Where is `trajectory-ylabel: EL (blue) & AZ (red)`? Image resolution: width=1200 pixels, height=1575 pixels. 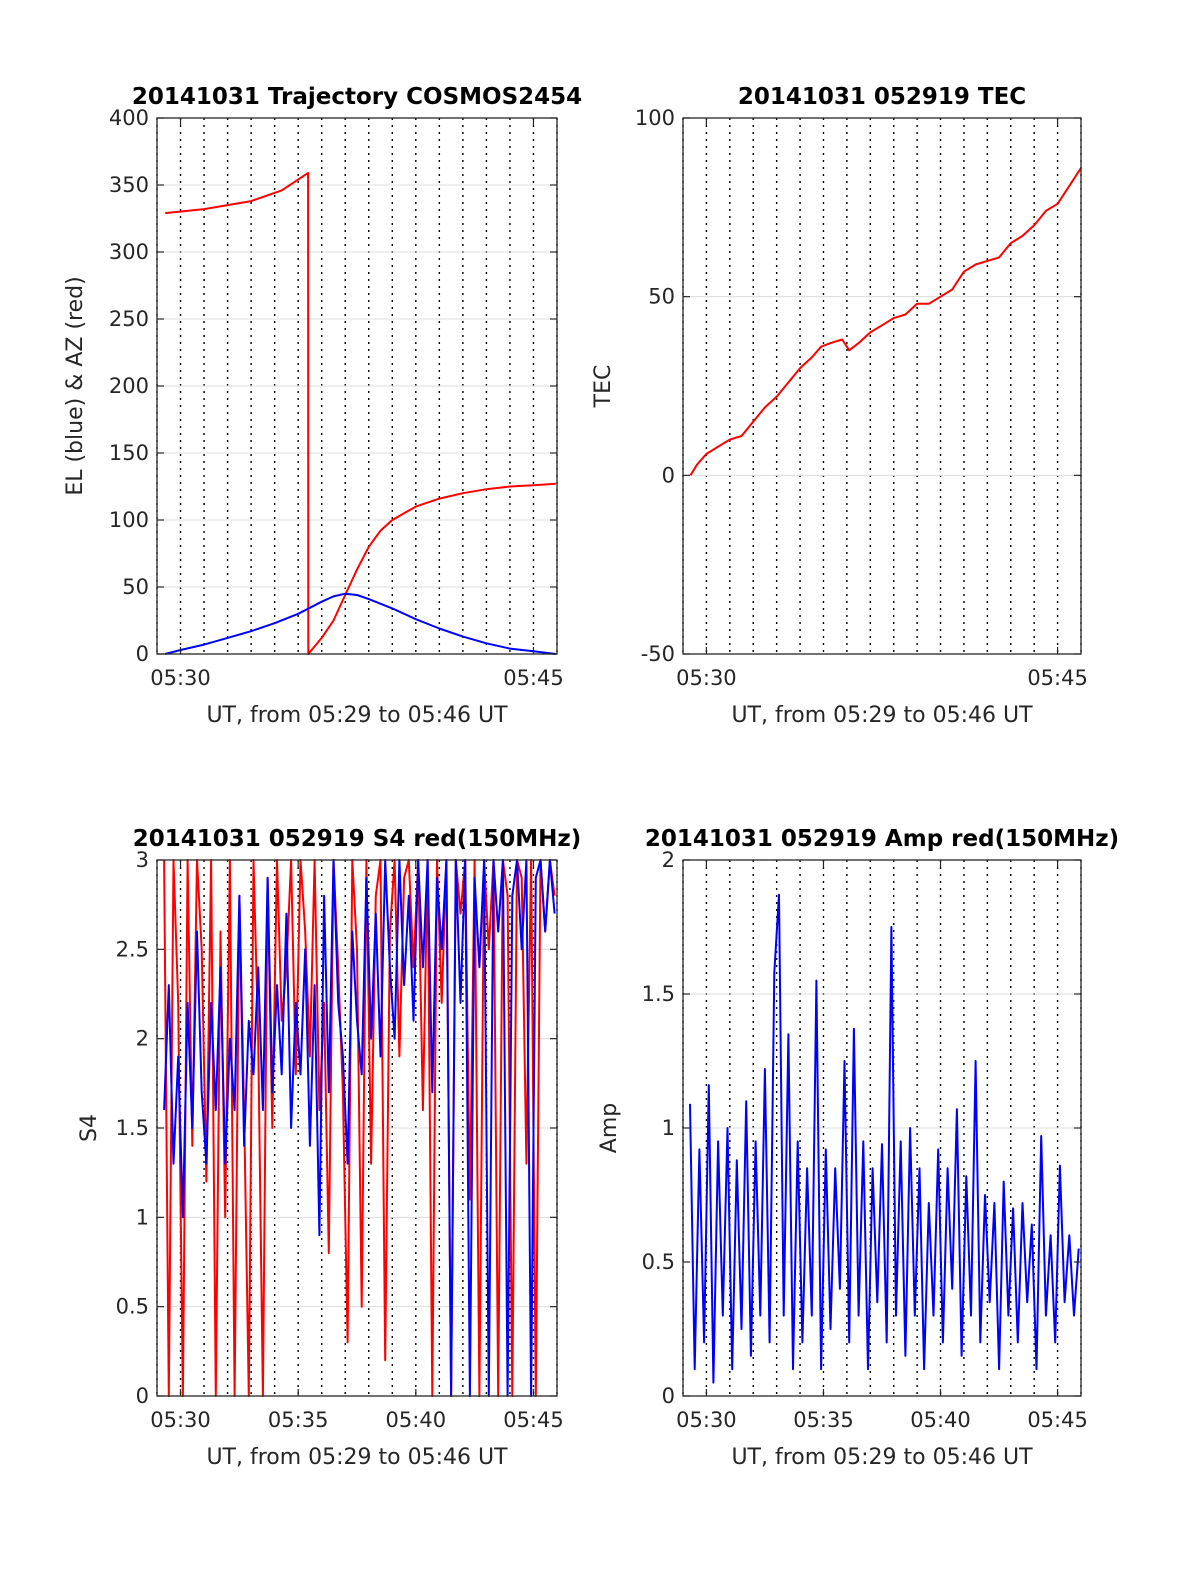 trajectory-ylabel: EL (blue) & AZ (red) is located at coordinates (75, 385).